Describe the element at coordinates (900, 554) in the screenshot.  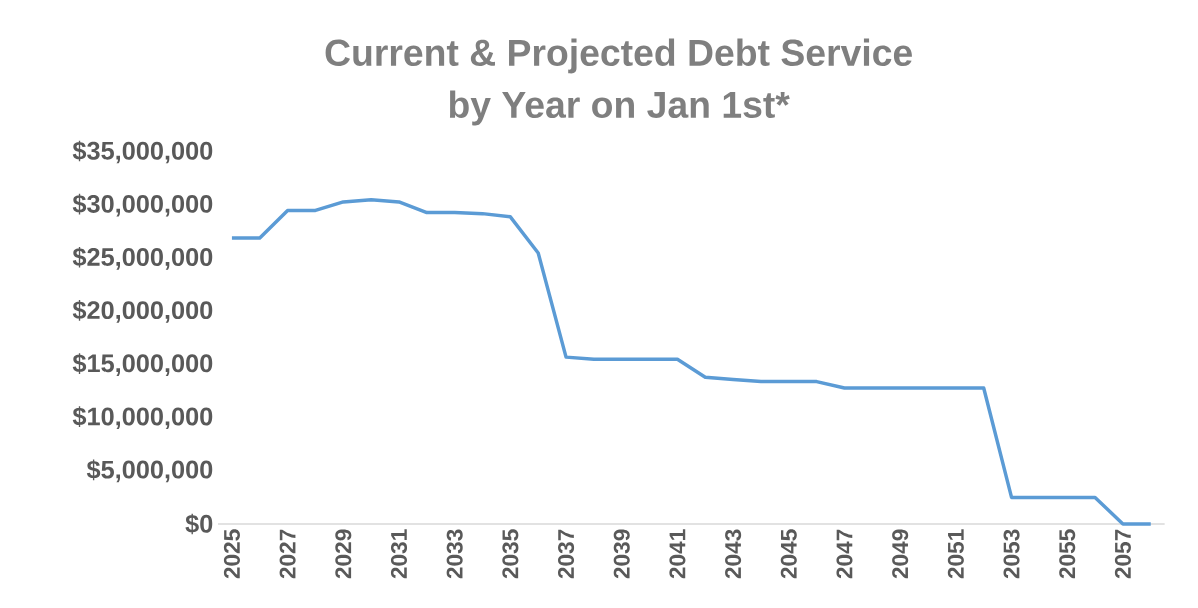
I see `x-tick-label: 2049` at that location.